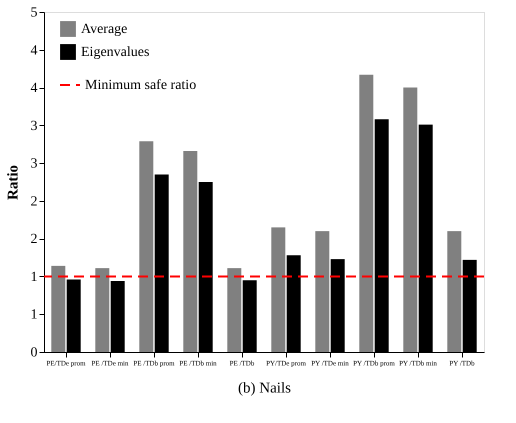  Describe the element at coordinates (14, 182) in the screenshot. I see `y-axis-title: Ratio` at that location.